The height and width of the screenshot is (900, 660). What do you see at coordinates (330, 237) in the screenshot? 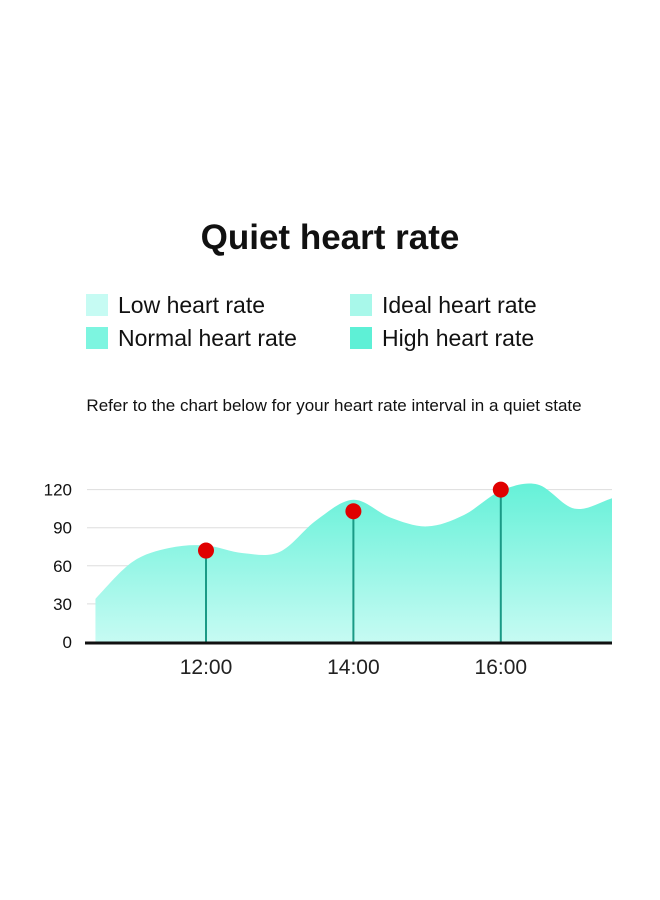
I see `chart-title: Quiet heart rate` at bounding box center [330, 237].